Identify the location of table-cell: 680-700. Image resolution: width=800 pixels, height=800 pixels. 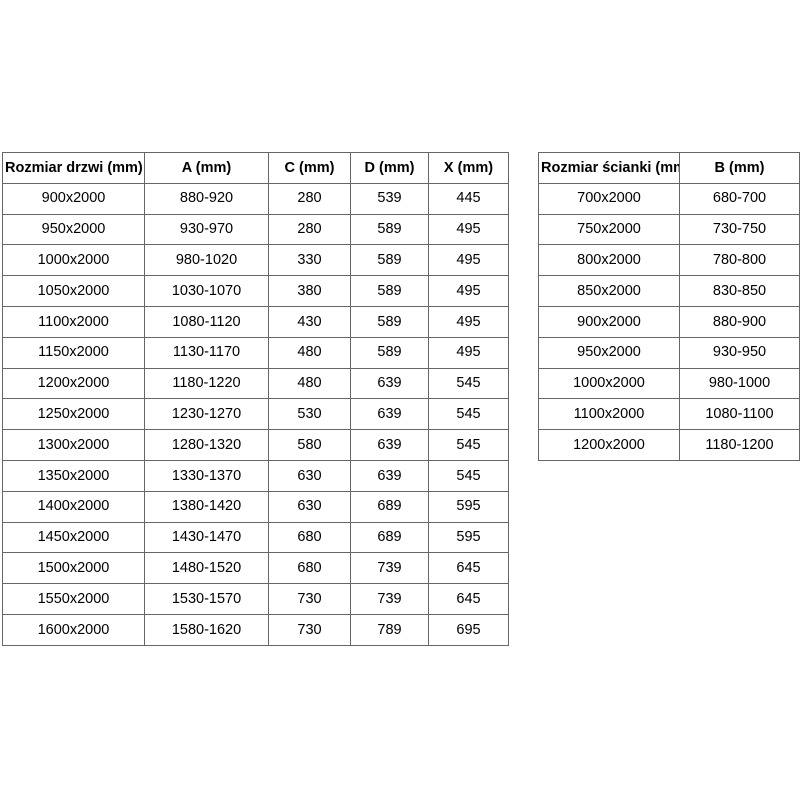
(739, 198).